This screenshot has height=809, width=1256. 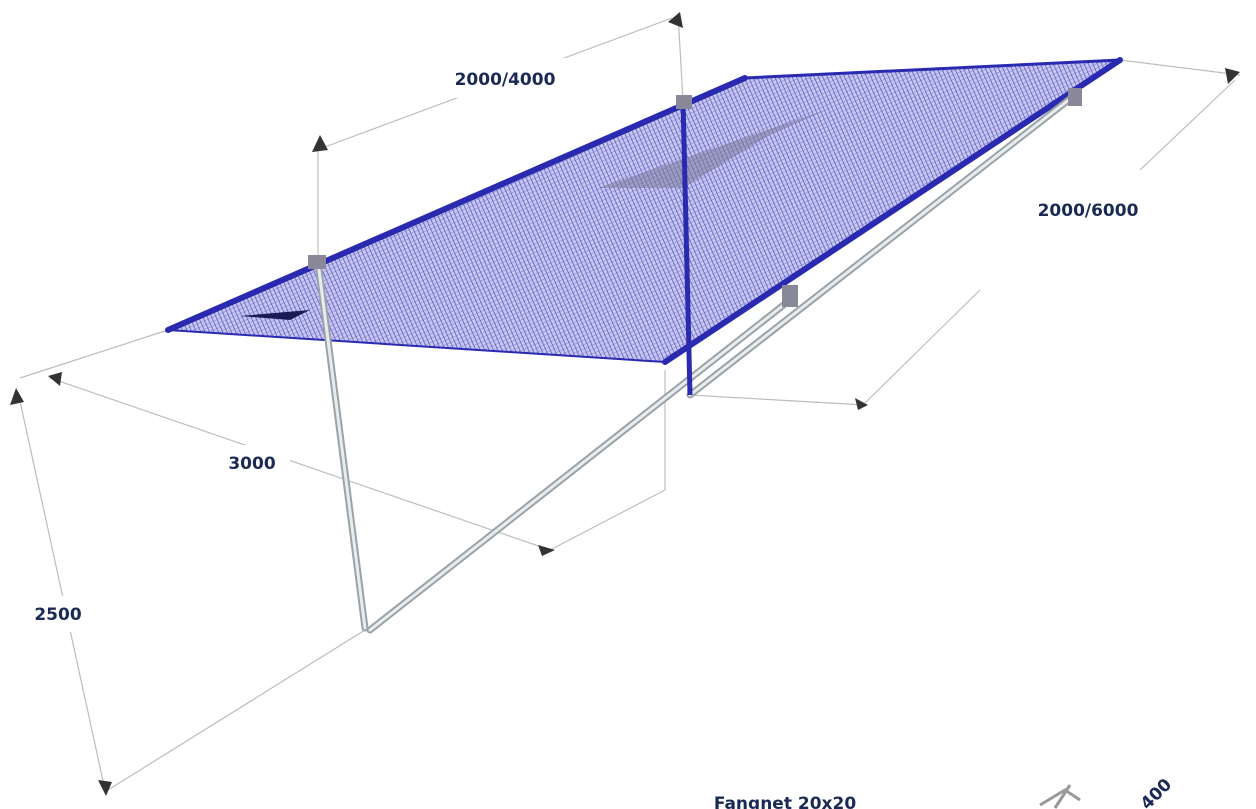 What do you see at coordinates (785, 801) in the screenshot?
I see `caption: Fangnet 20x20` at bounding box center [785, 801].